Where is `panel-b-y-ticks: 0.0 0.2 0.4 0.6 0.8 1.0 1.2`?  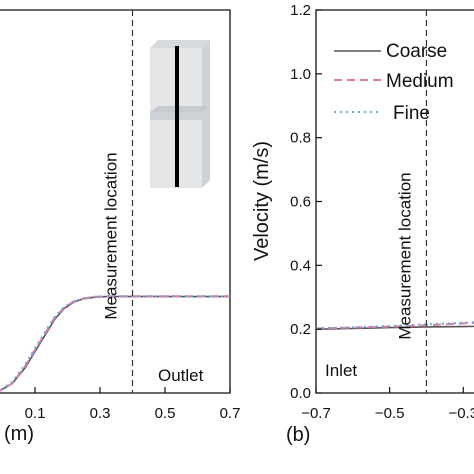
panel-b-y-ticks: 0.0 0.2 0.4 0.6 0.8 1.0 1.2 is located at coordinates (306, 202).